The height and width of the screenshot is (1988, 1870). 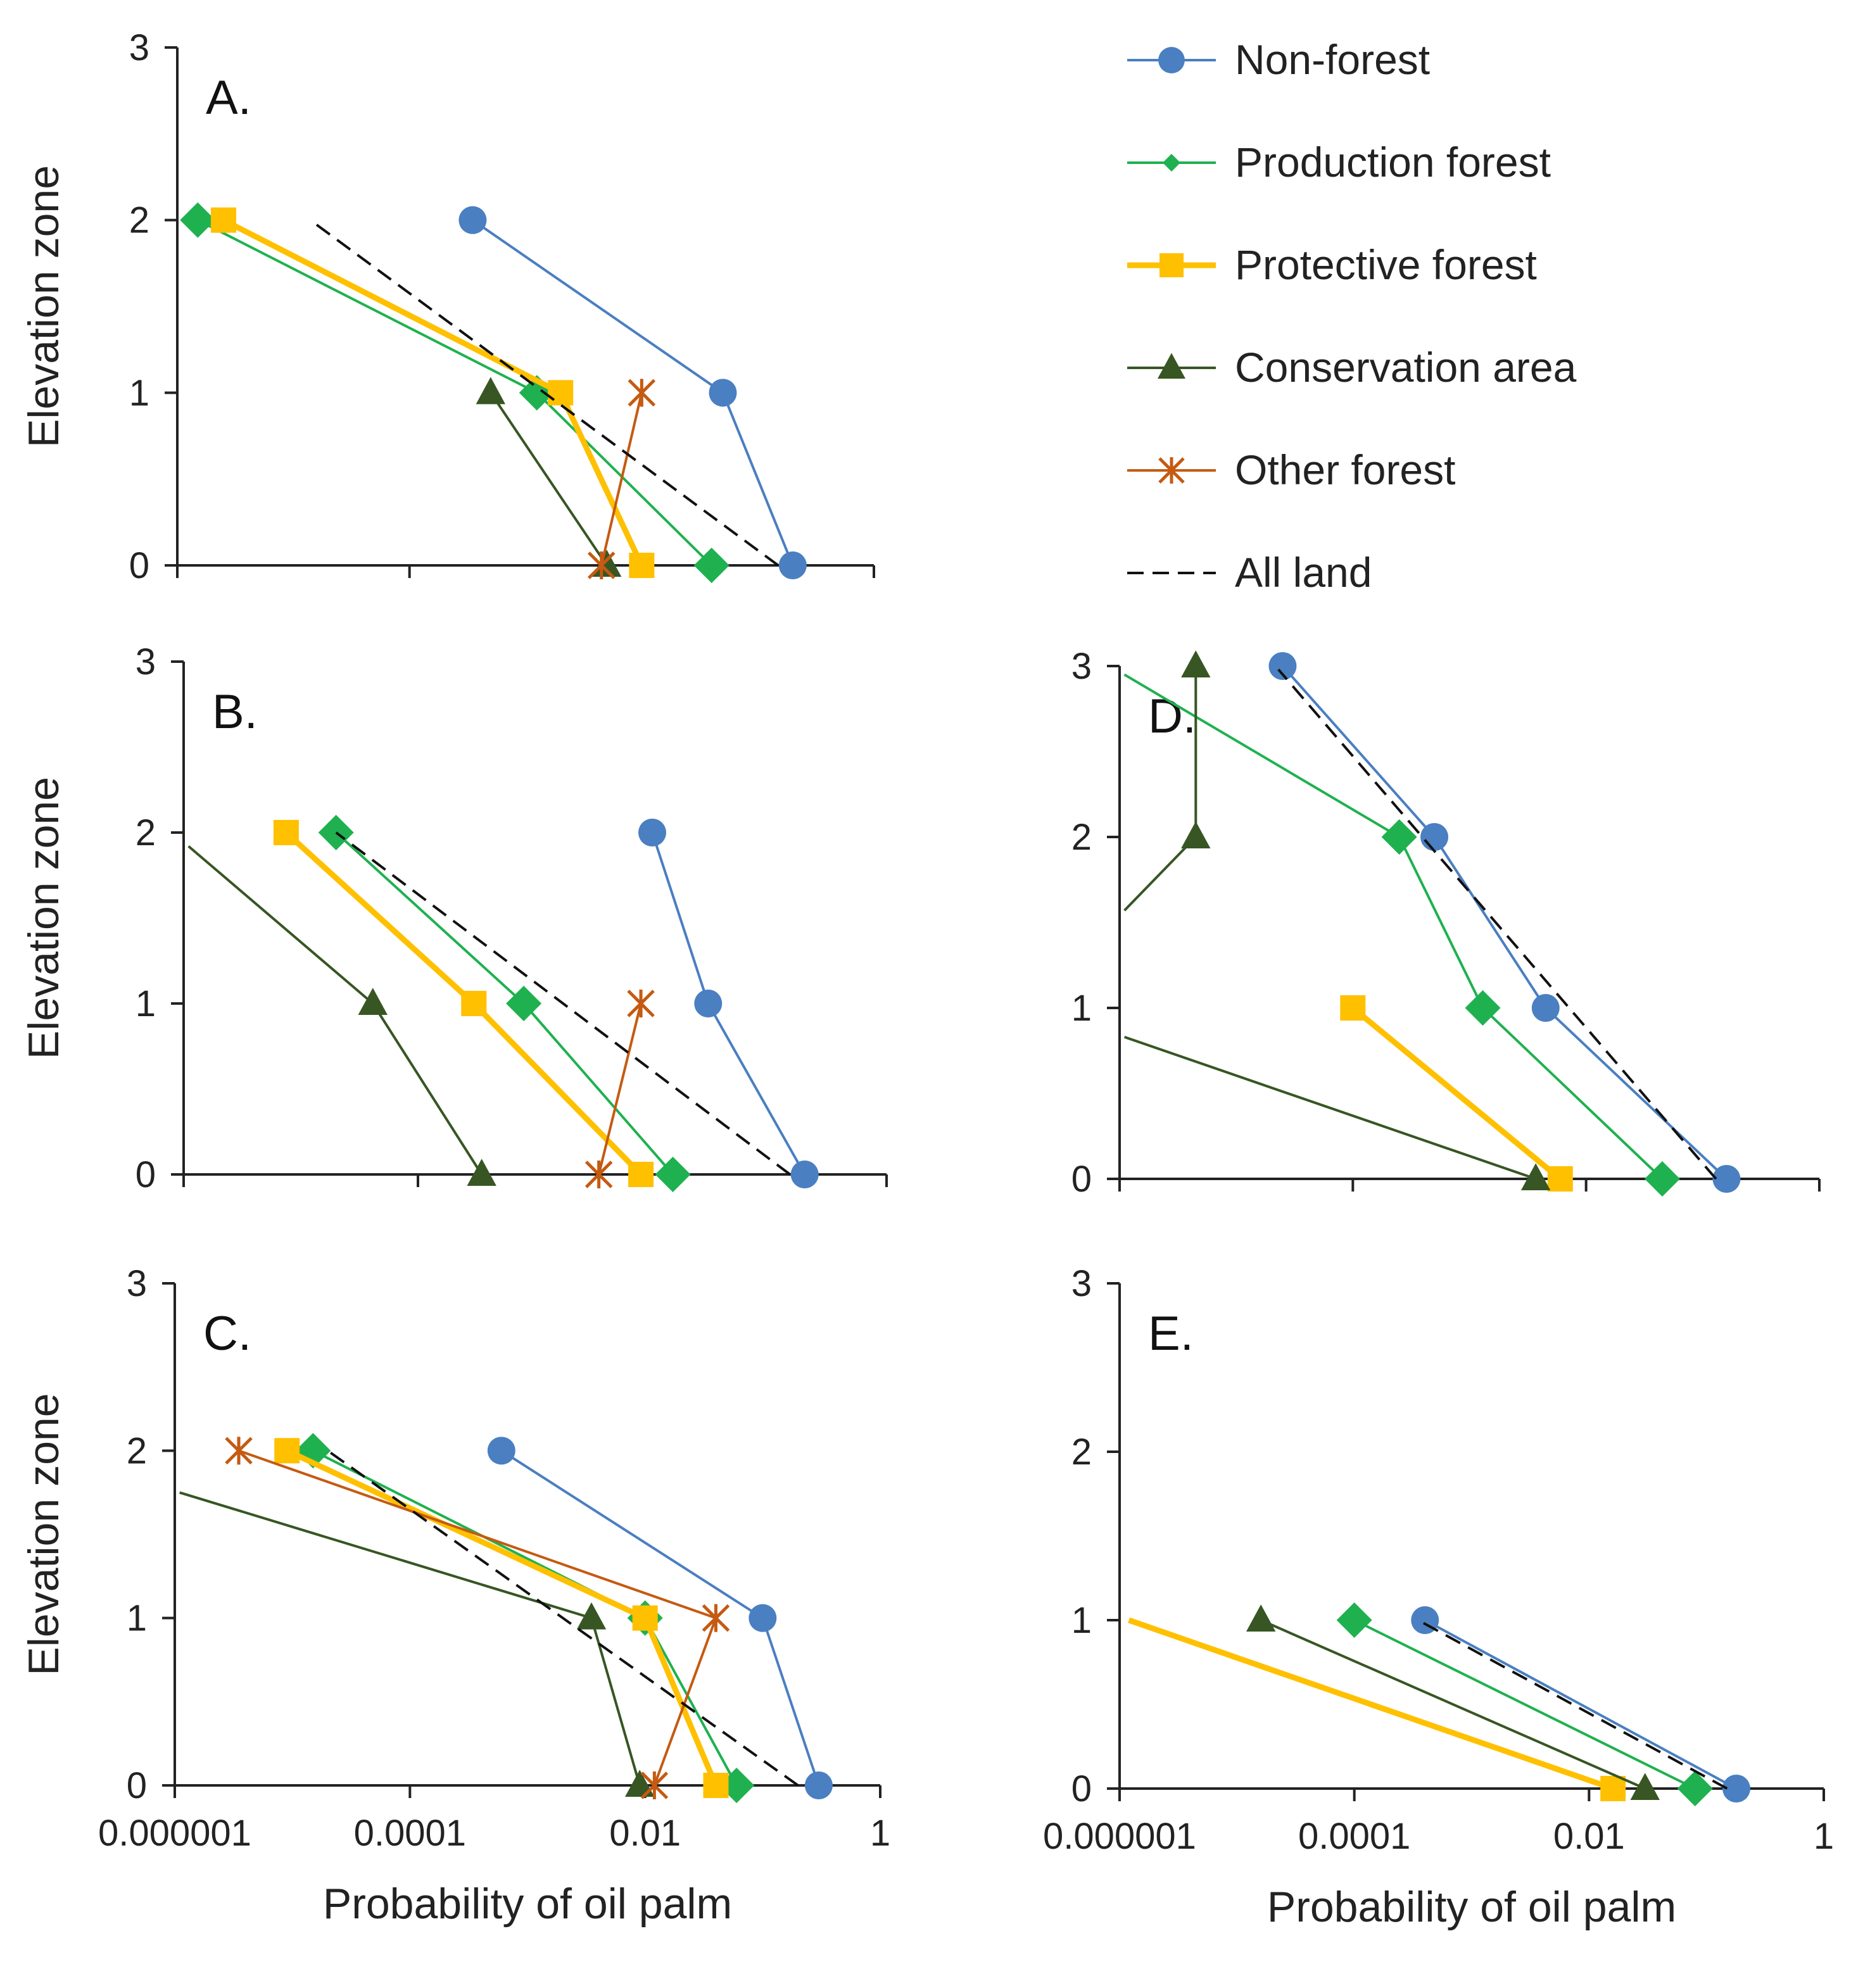 I want to click on series-line-nonforest-E, so click(x=1580, y=1704).